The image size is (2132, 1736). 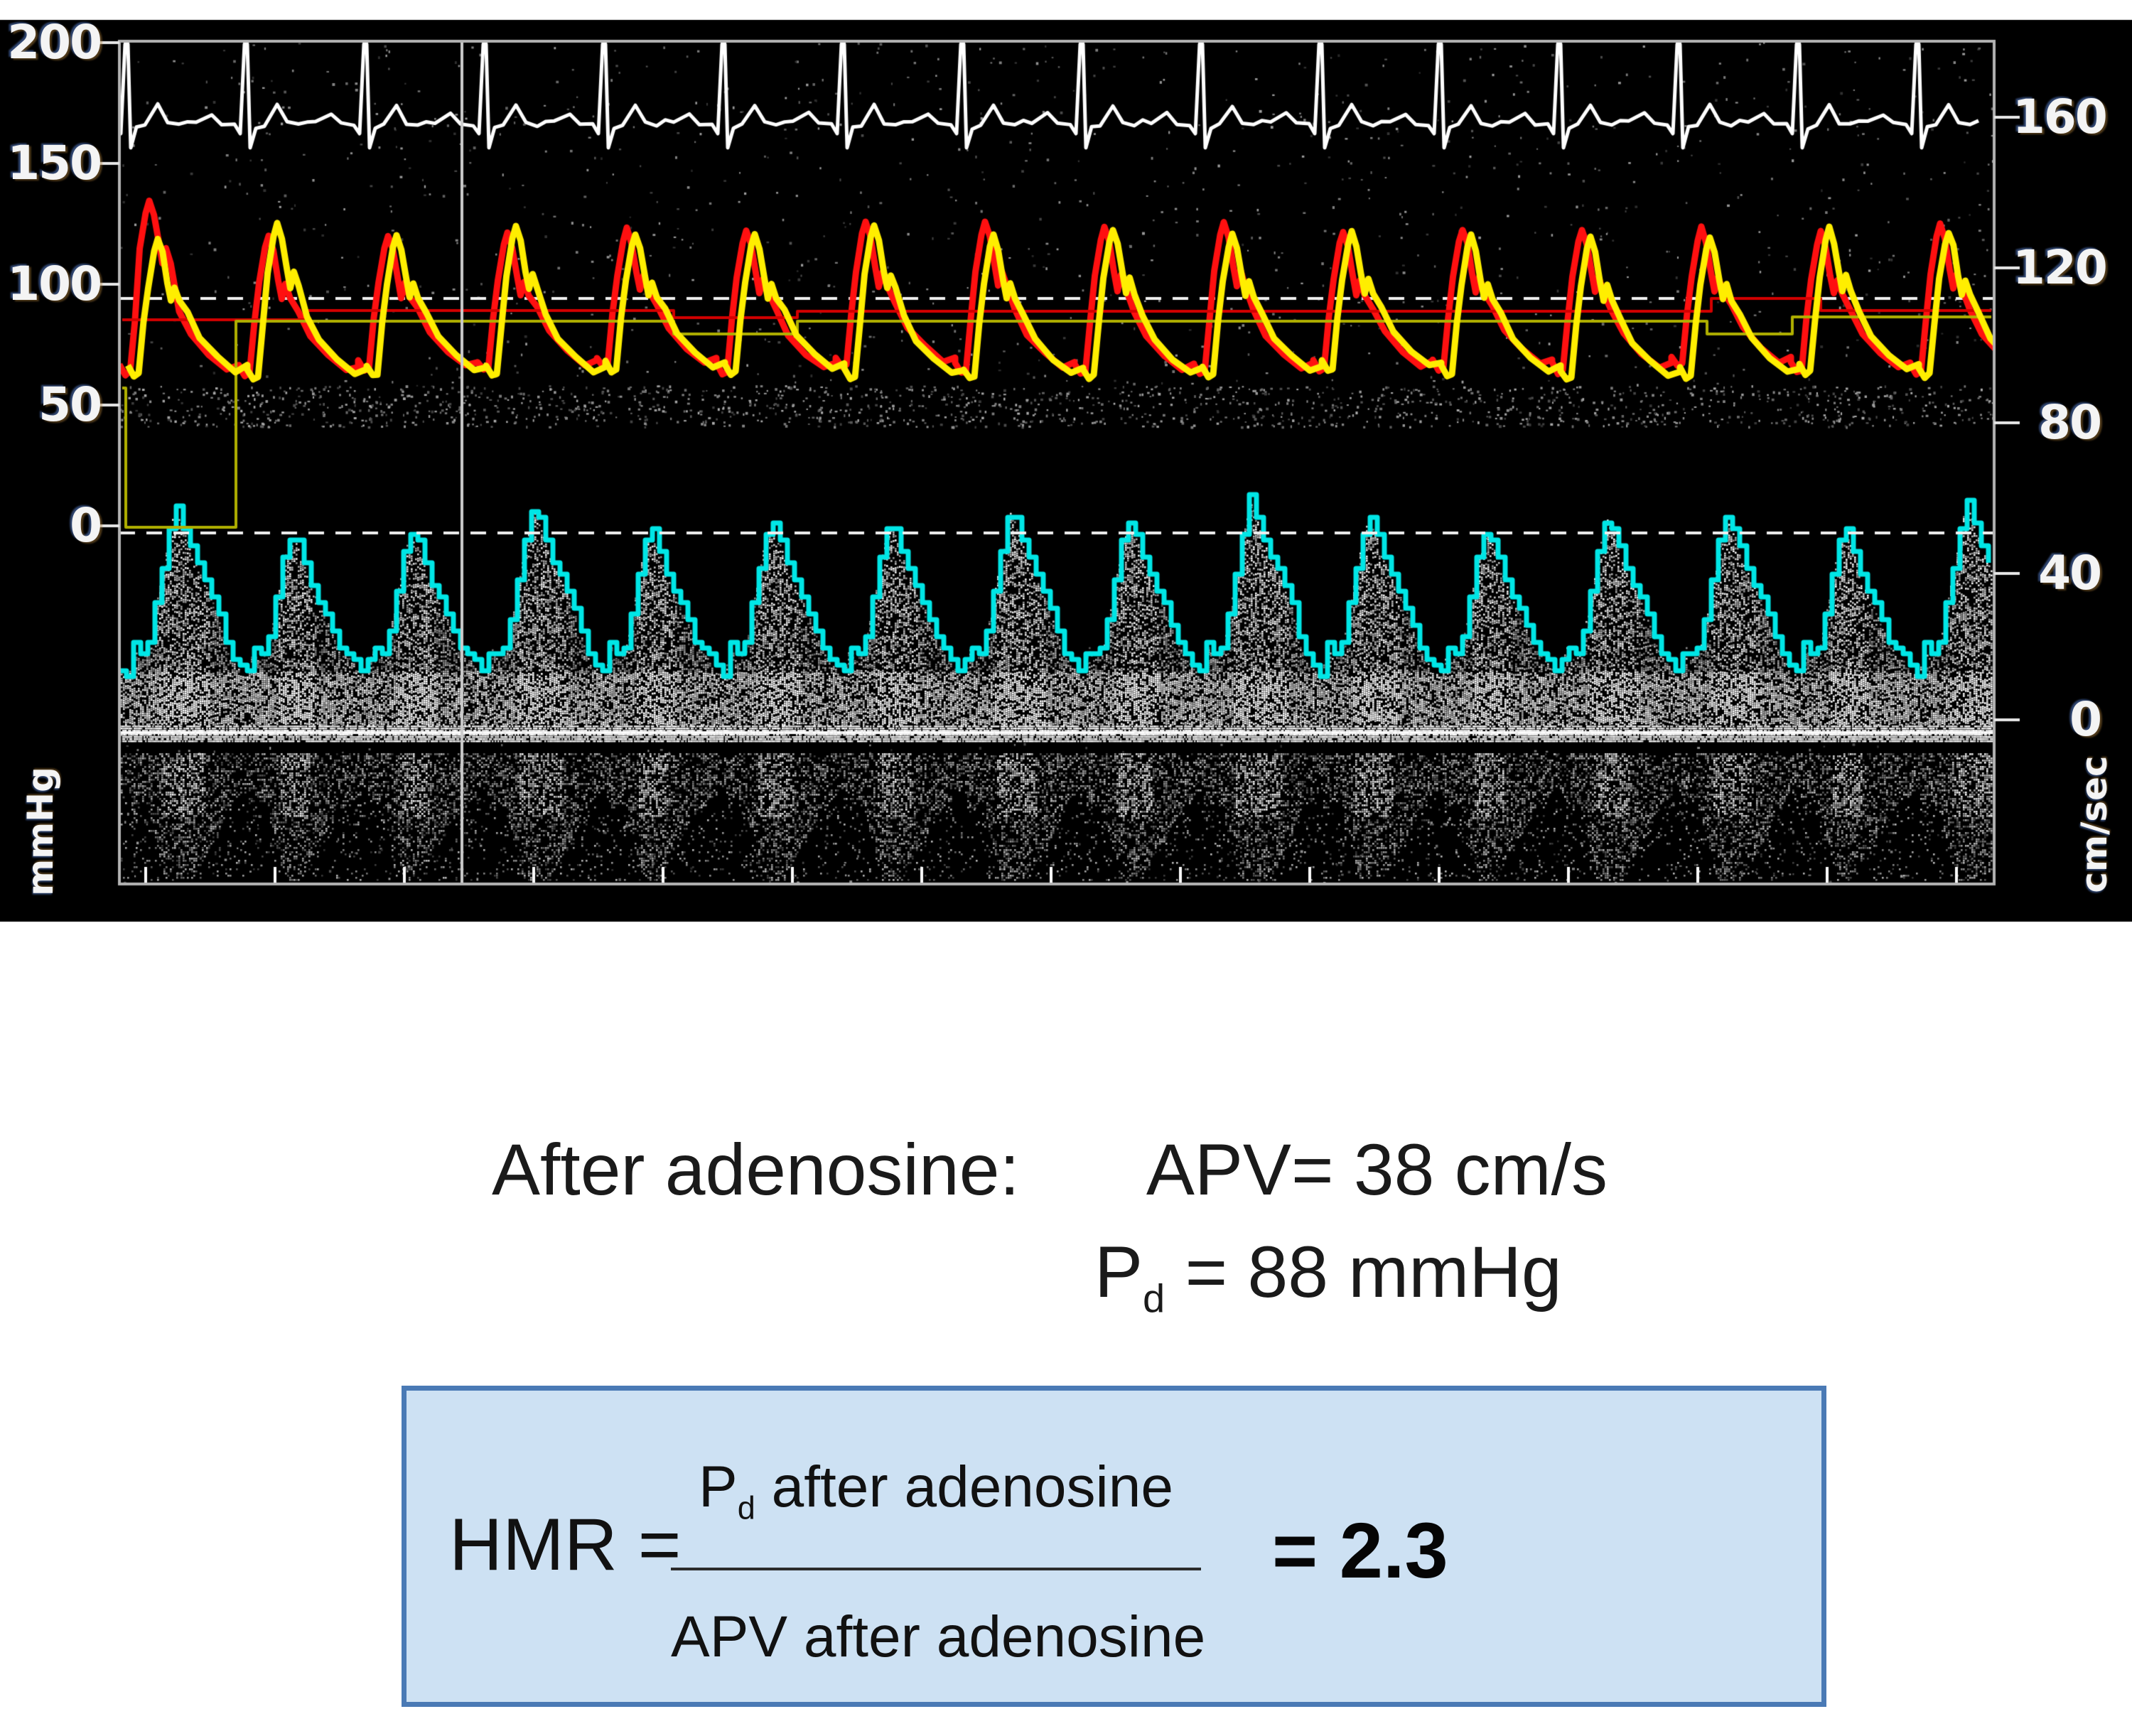 What do you see at coordinates (2085, 719) in the screenshot?
I see `velocity-tick-0: 0` at bounding box center [2085, 719].